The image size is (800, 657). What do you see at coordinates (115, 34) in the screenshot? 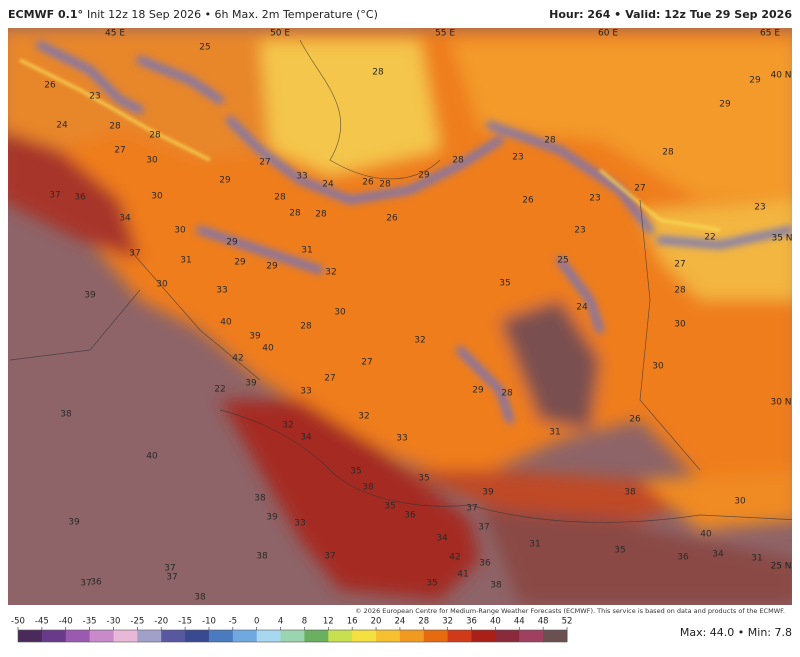
I see `coordinate-label: 45 E` at bounding box center [115, 34].